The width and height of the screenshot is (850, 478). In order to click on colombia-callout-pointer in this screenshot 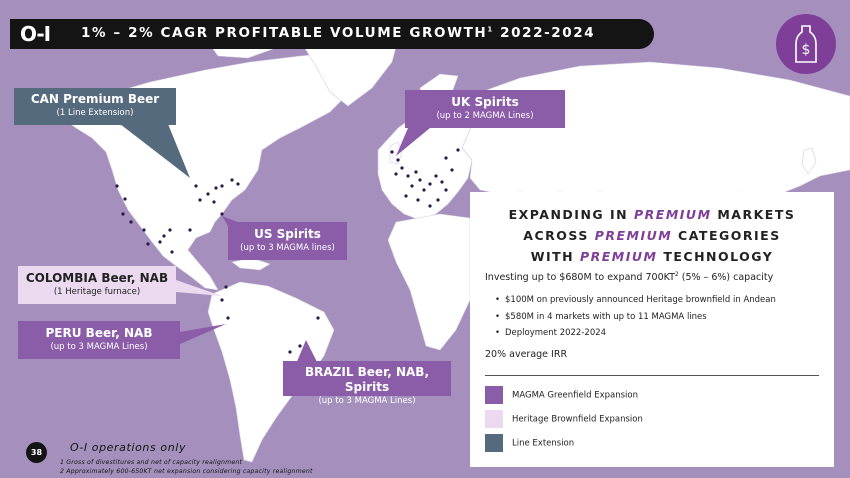, I will do `click(199, 288)`.